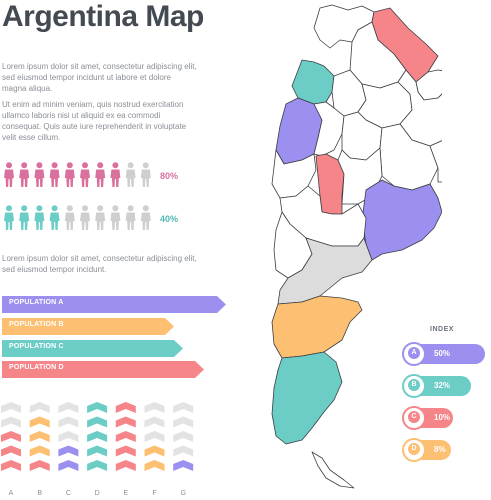 This screenshot has height=500, width=491. I want to click on population-bar-d: POPULATION D, so click(117, 370).